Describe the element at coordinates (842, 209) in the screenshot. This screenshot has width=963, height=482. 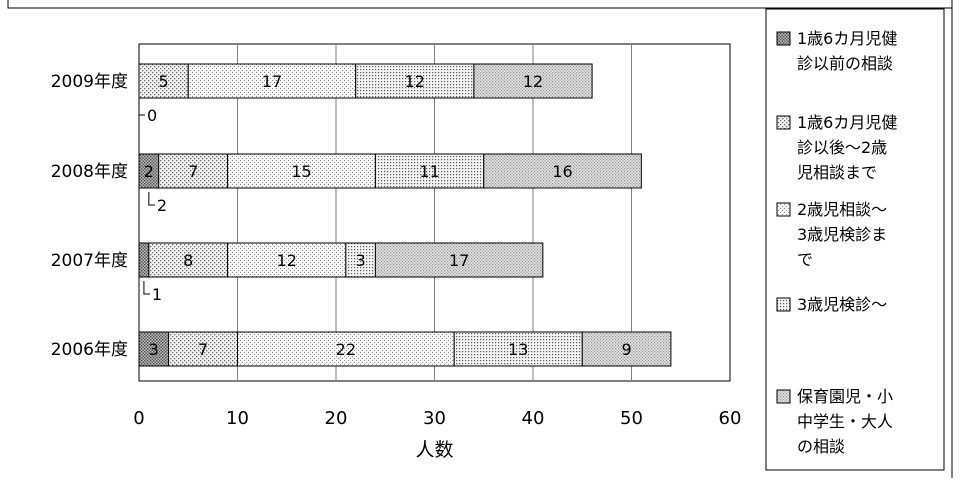
I see `legend-label-2-line-0: 2歳児相談～` at that location.